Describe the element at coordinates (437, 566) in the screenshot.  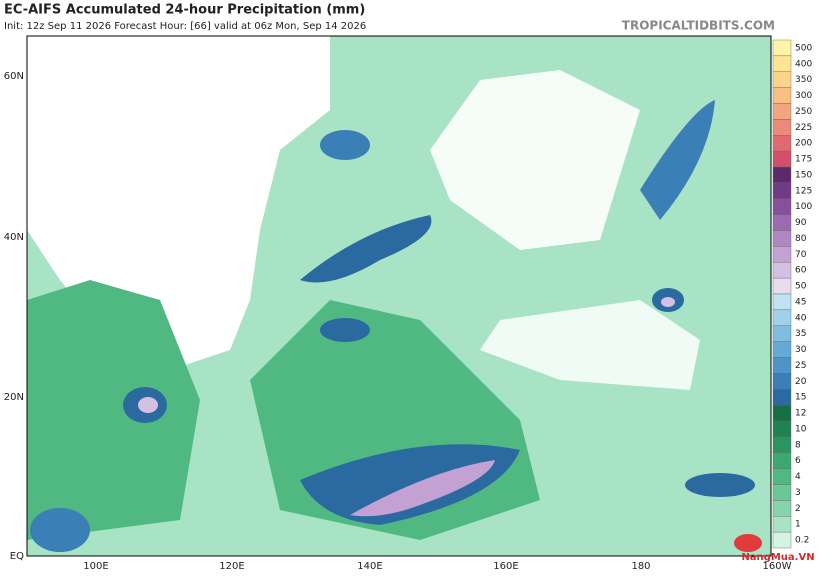
I see `lon-labels: 100E 120E 140E 160E 180 160W` at that location.